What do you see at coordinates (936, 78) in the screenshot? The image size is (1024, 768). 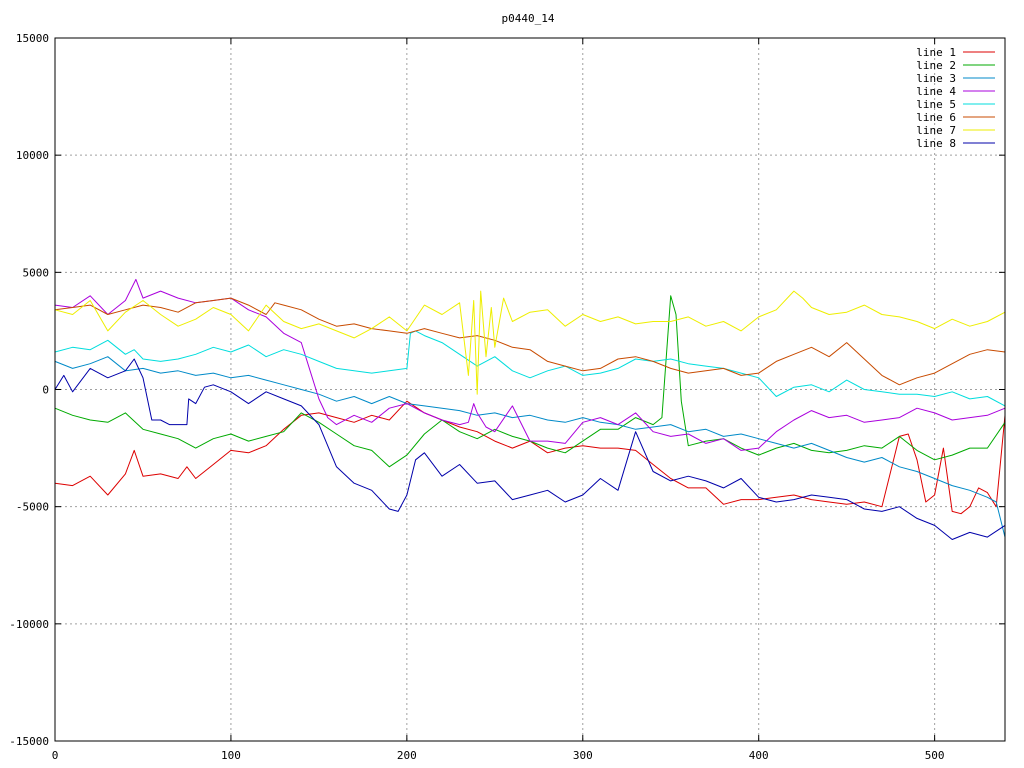 I see `legend-label: line 3` at bounding box center [936, 78].